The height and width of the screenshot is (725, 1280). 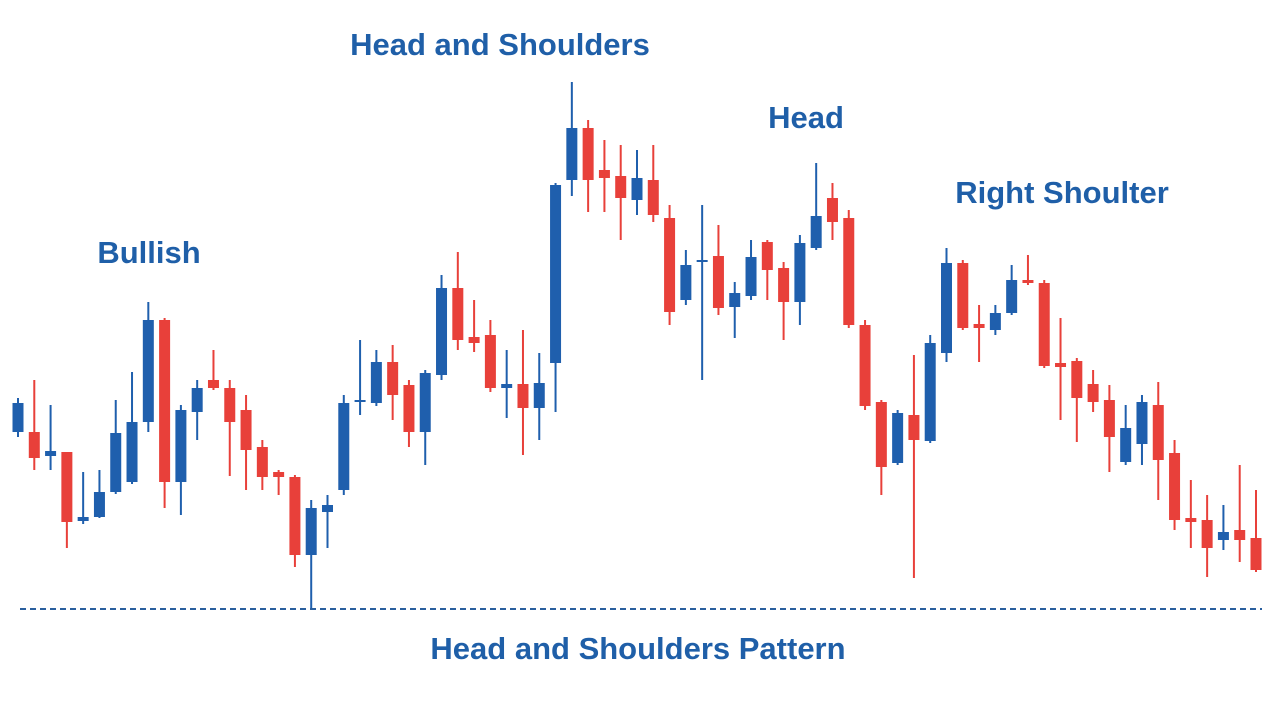 What do you see at coordinates (500, 44) in the screenshot?
I see `chart-title: Head and Shoulders` at bounding box center [500, 44].